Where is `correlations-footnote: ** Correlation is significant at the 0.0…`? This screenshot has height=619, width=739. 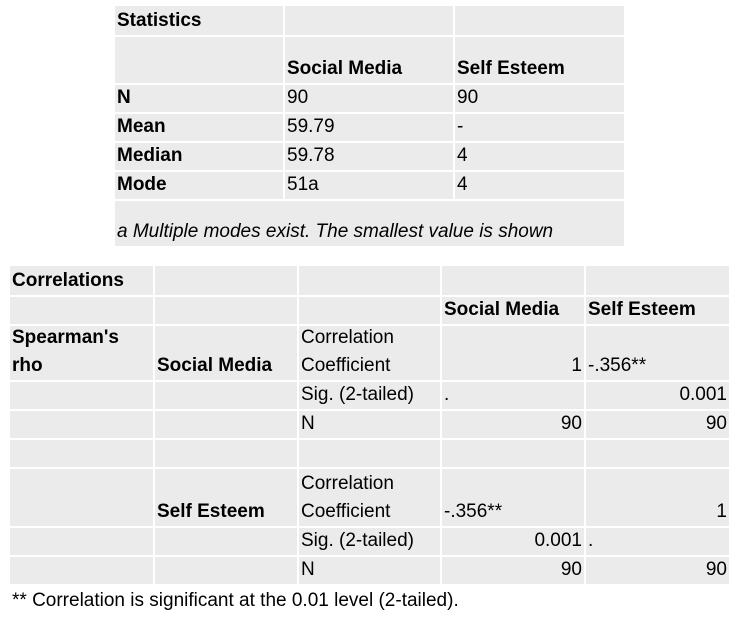
correlations-footnote: ** Correlation is significant at the 0.0… is located at coordinates (362, 600).